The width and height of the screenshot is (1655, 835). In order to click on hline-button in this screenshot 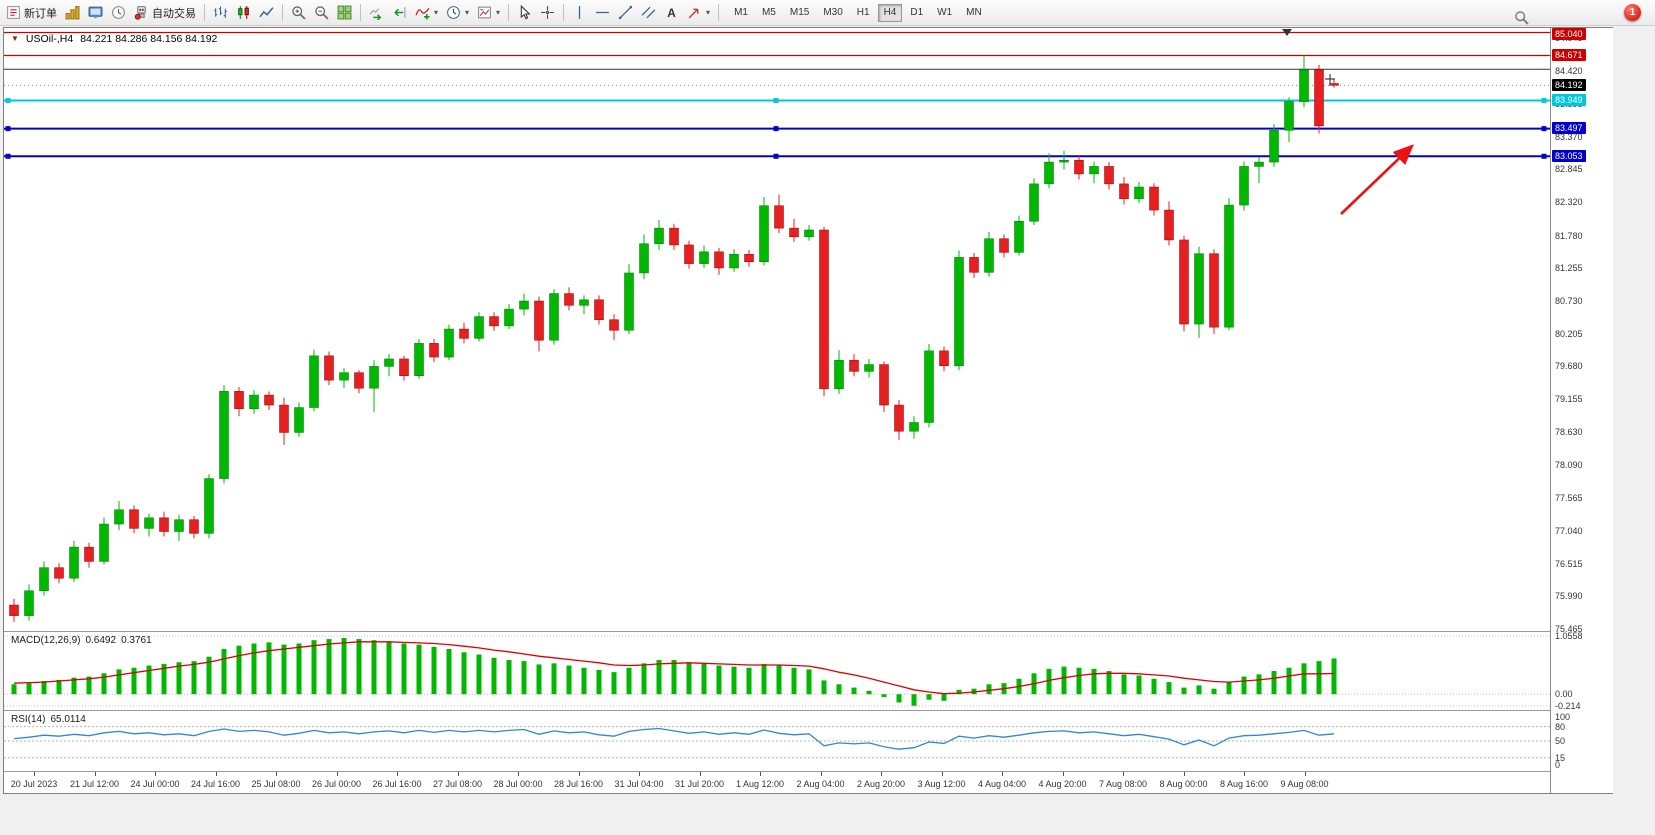, I will do `click(602, 13)`.